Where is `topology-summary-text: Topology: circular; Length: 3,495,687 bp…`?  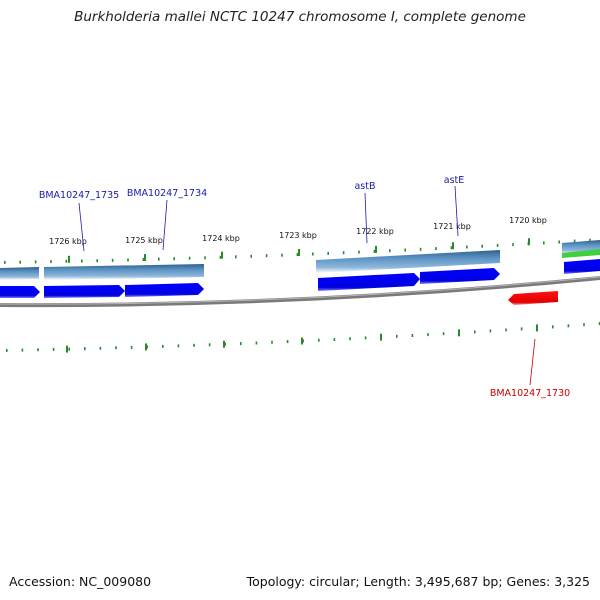 topology-summary-text: Topology: circular; Length: 3,495,687 bp… is located at coordinates (418, 581).